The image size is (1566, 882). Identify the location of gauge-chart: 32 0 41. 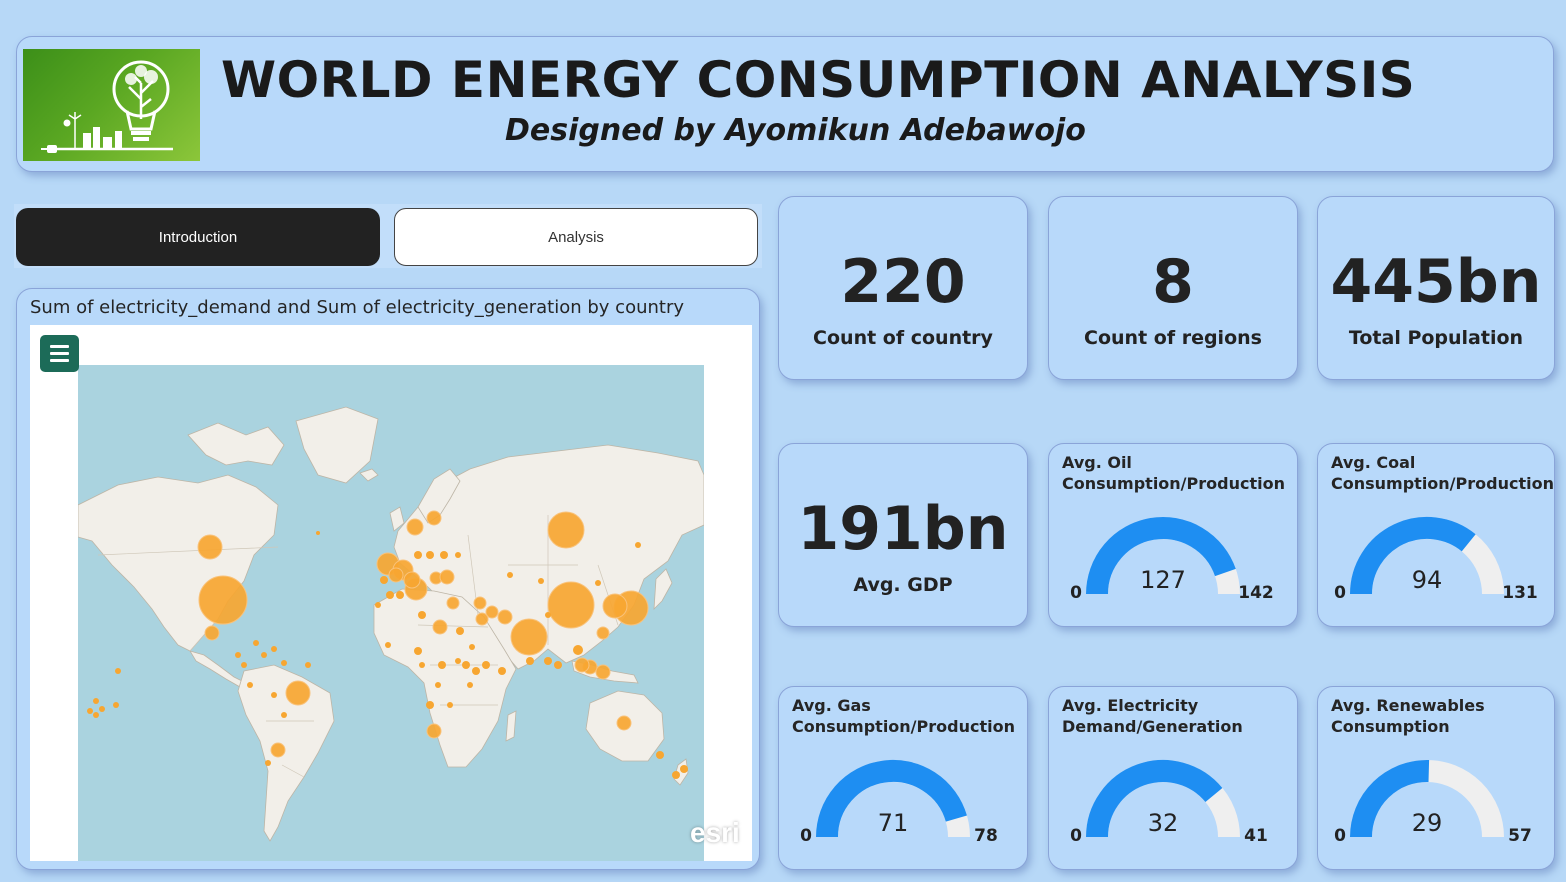
(1169, 803).